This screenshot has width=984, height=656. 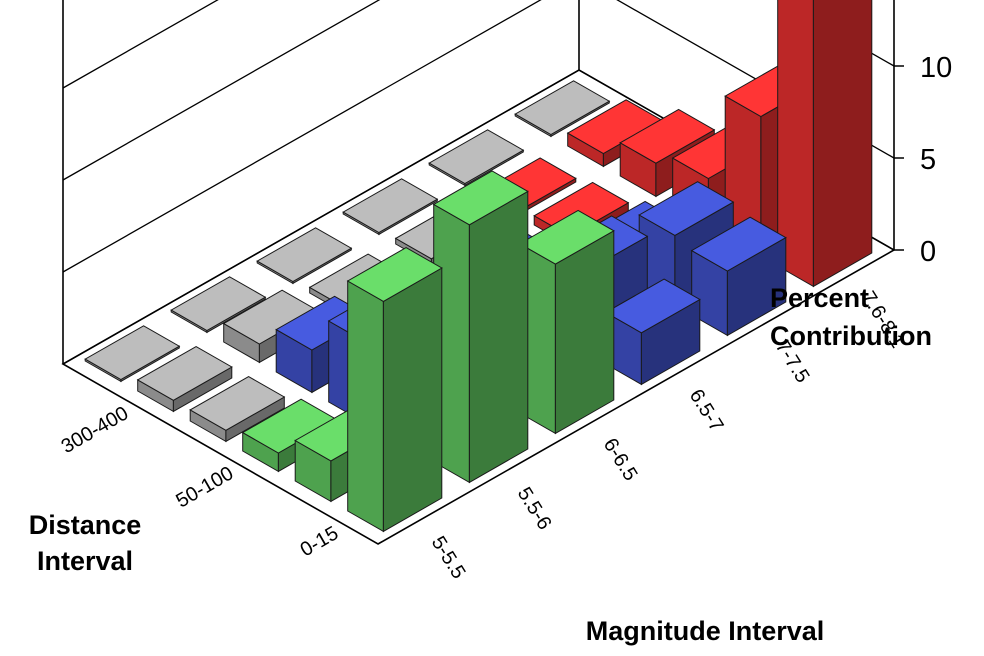 I want to click on z-tick-label: 0, so click(x=928, y=252).